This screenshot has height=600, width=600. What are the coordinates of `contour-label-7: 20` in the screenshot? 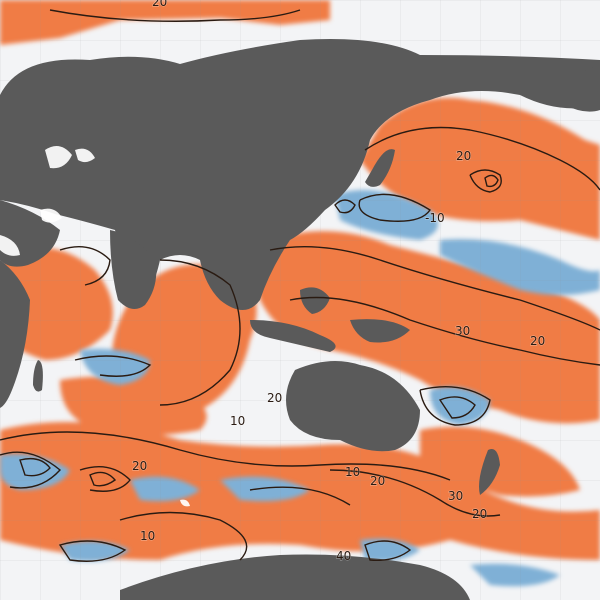 It's located at (274, 398).